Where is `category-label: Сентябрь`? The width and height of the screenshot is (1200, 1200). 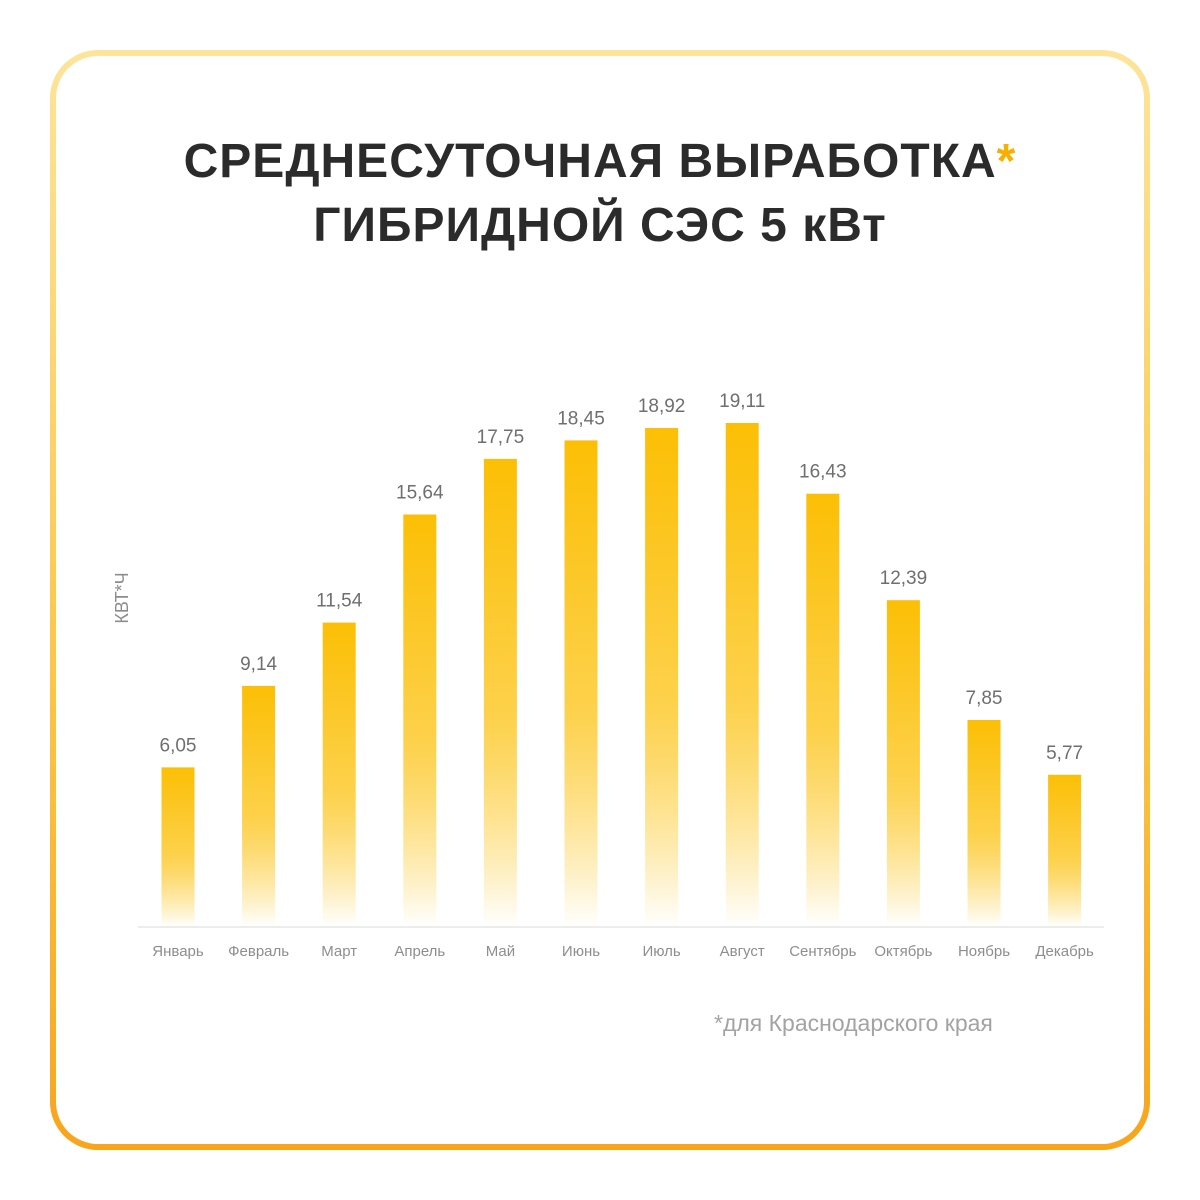
category-label: Сентябрь is located at coordinates (822, 951).